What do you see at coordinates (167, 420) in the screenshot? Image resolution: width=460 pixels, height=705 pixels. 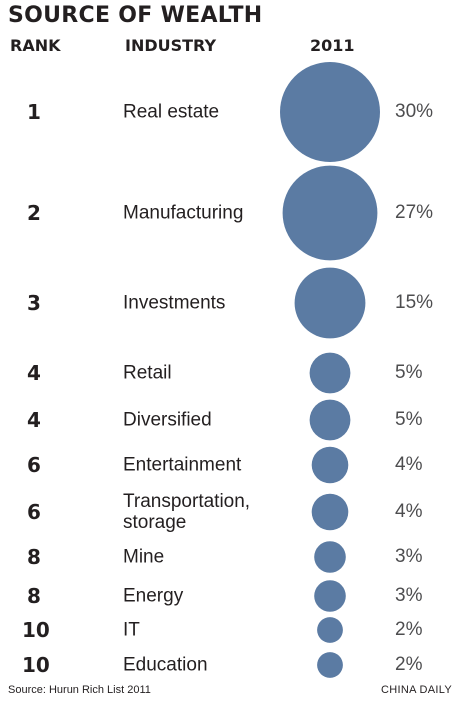 I see `industry-label: Diversified` at bounding box center [167, 420].